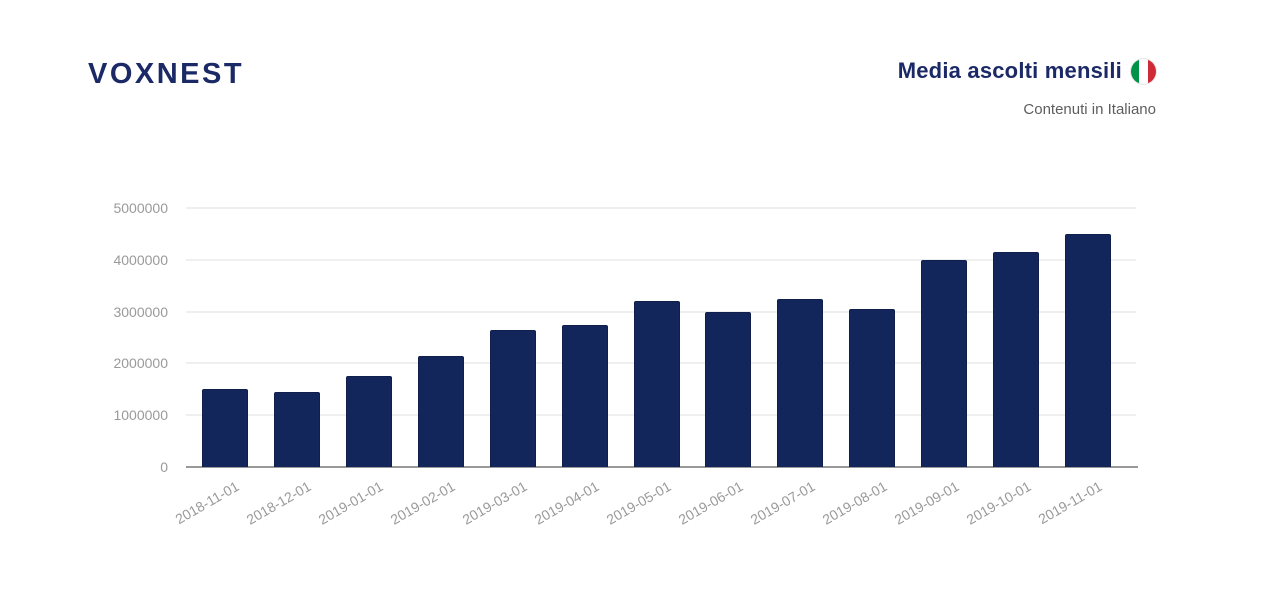 The image size is (1274, 612). Describe the element at coordinates (207, 503) in the screenshot. I see `x-axis-tick-label: 2018-11-01` at that location.